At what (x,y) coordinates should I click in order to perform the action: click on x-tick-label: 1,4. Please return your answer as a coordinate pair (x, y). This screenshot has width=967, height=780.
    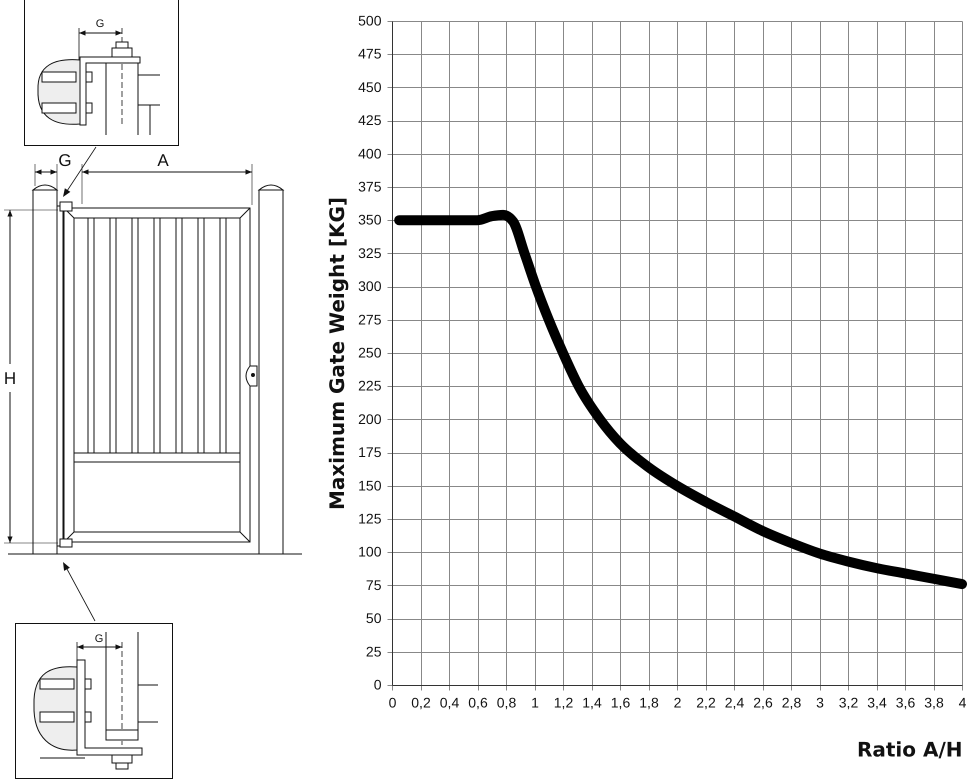
    Looking at the image, I should click on (592, 702).